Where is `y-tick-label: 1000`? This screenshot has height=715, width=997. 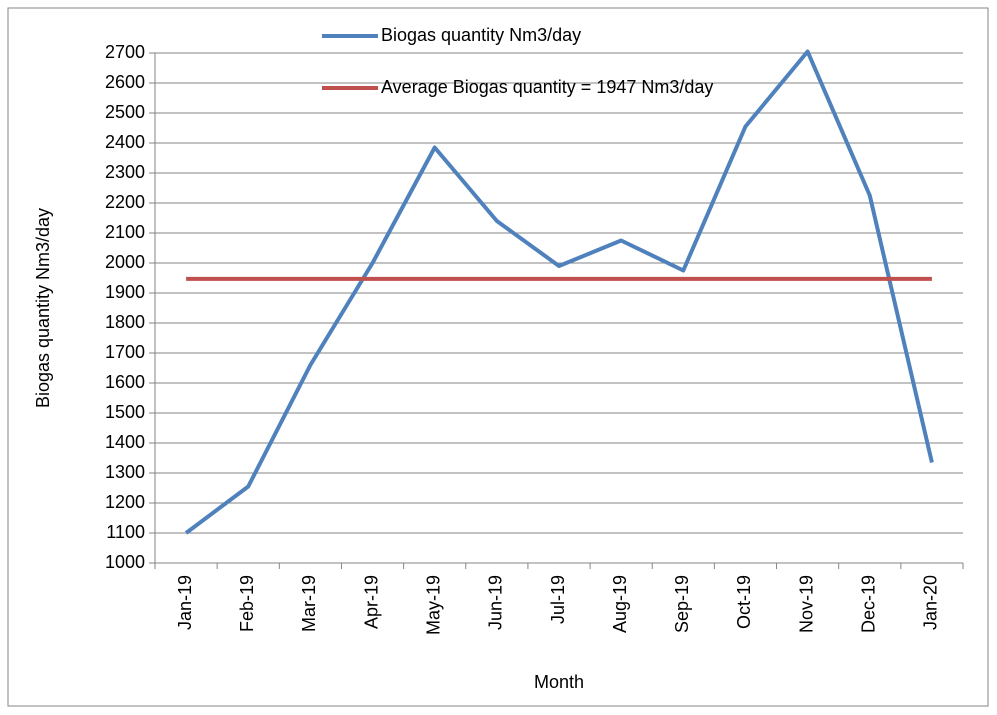 y-tick-label: 1000 is located at coordinates (125, 562).